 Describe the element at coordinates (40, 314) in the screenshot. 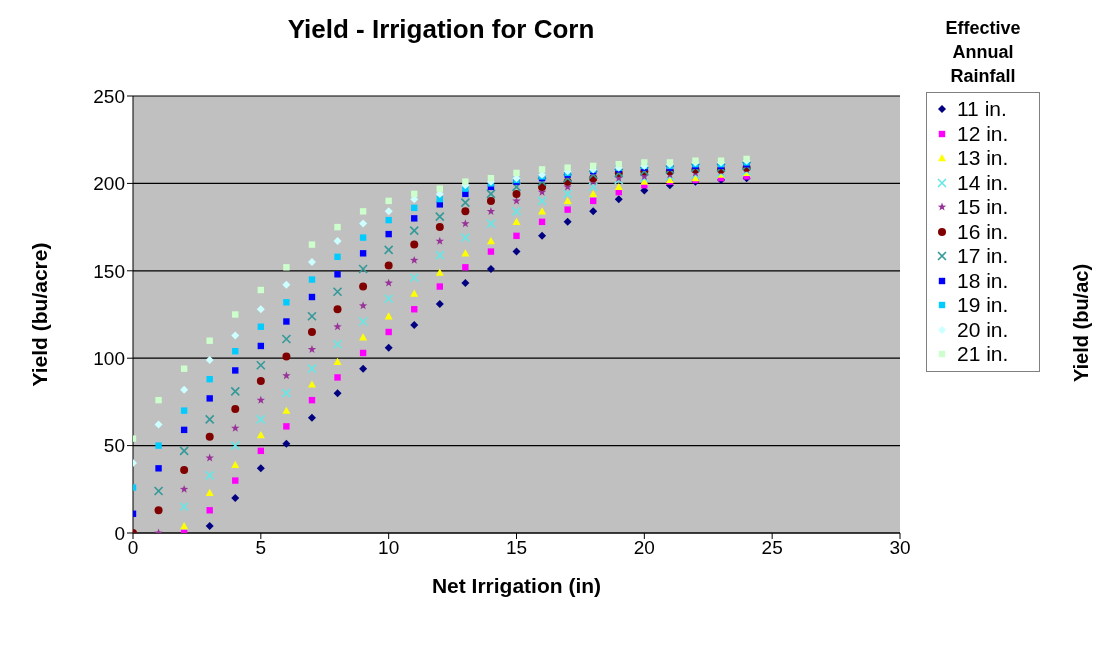

I see `y-axis-title: Yield (bu/acre)` at that location.